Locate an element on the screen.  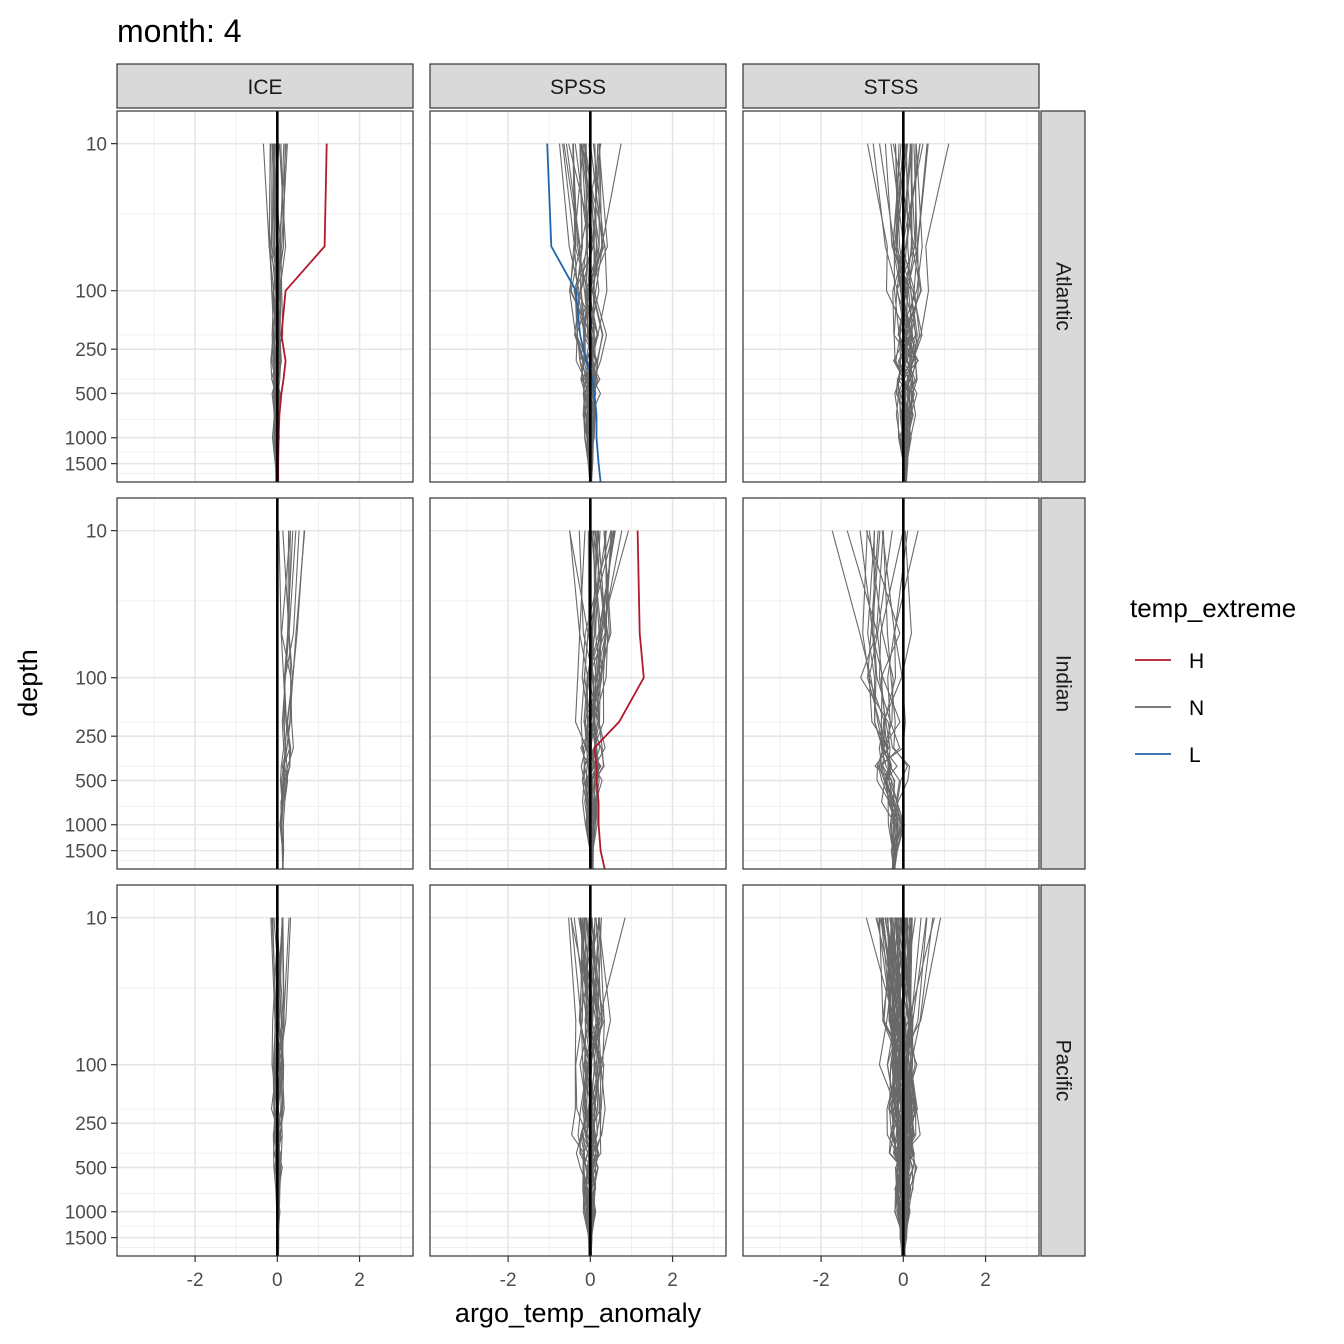
legend-label: N is located at coordinates (1196, 708).